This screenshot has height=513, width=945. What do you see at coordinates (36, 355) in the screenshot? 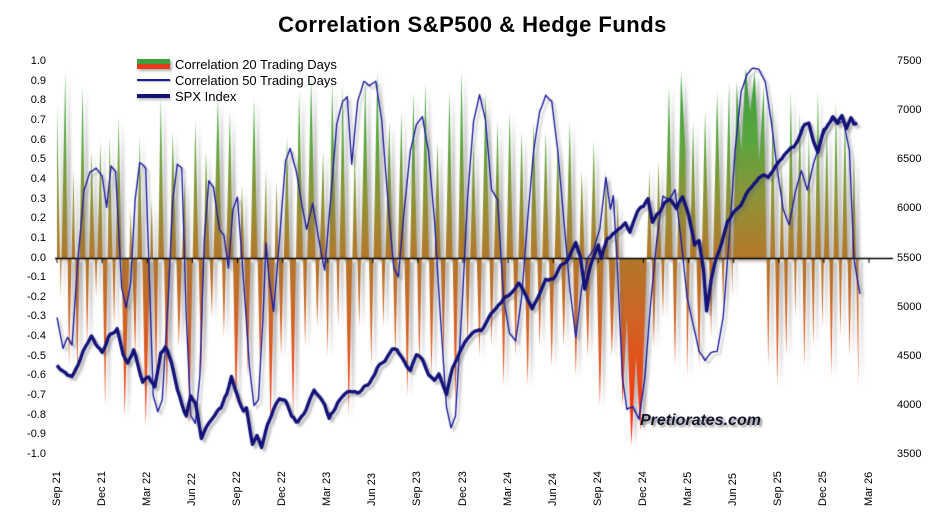
I see `left-axis-tick: -0.5` at bounding box center [36, 355].